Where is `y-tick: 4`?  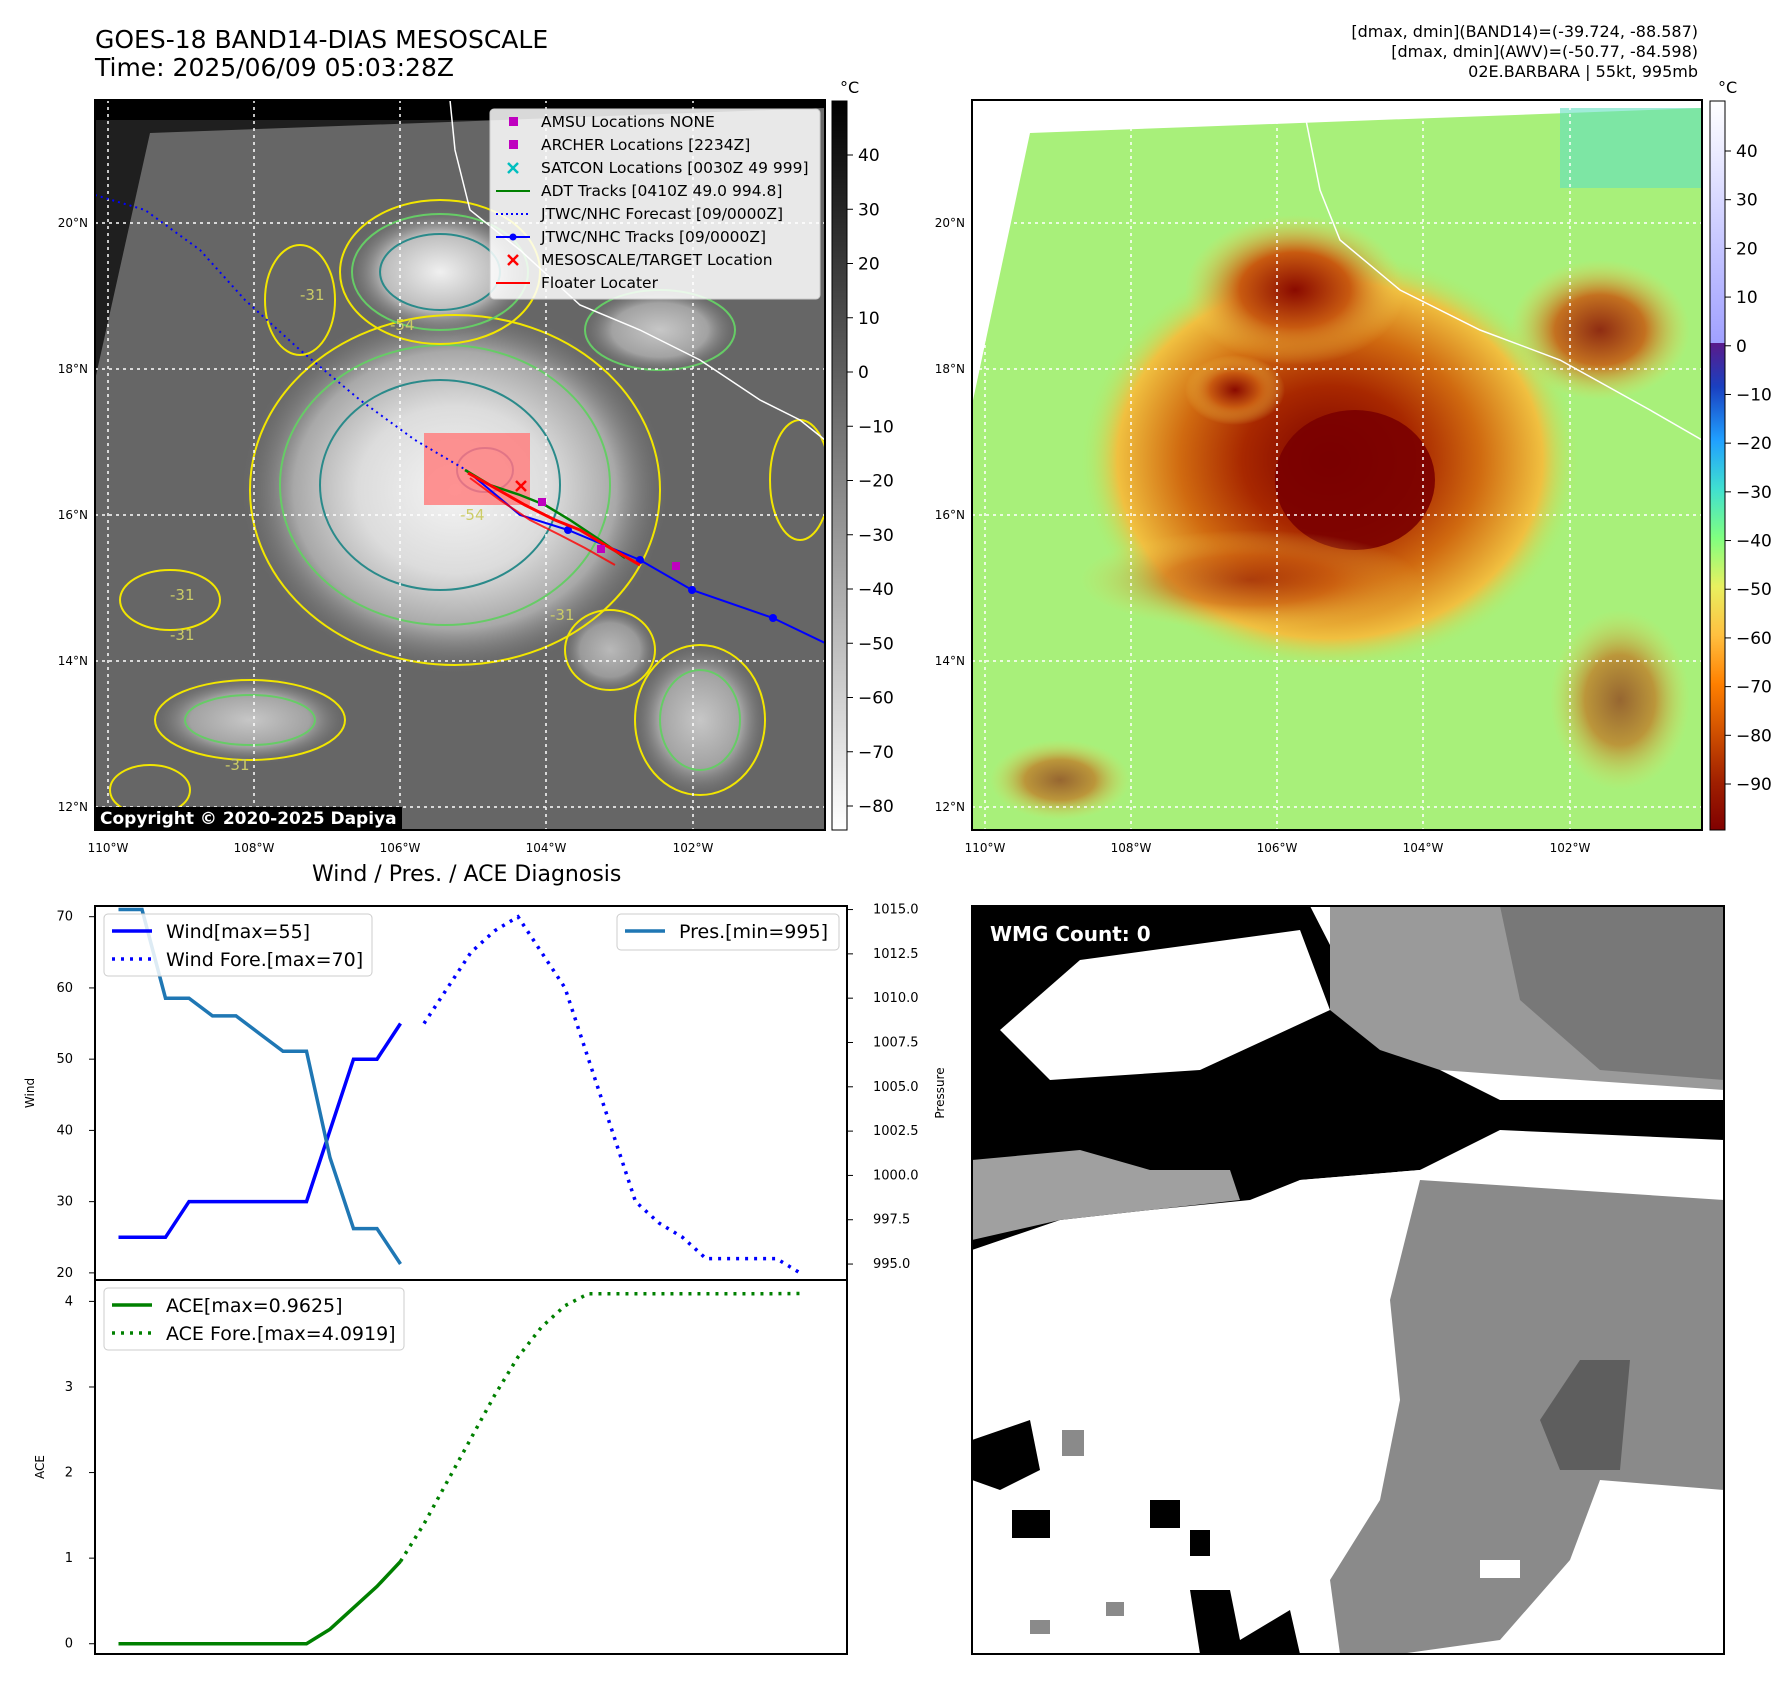 y-tick: 4 is located at coordinates (69, 1301).